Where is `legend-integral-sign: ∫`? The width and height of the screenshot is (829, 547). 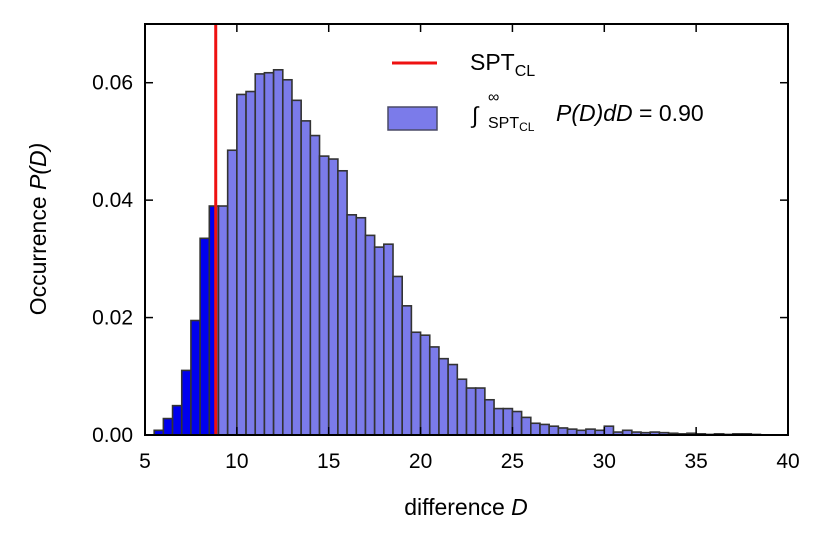 legend-integral-sign: ∫ is located at coordinates (475, 115).